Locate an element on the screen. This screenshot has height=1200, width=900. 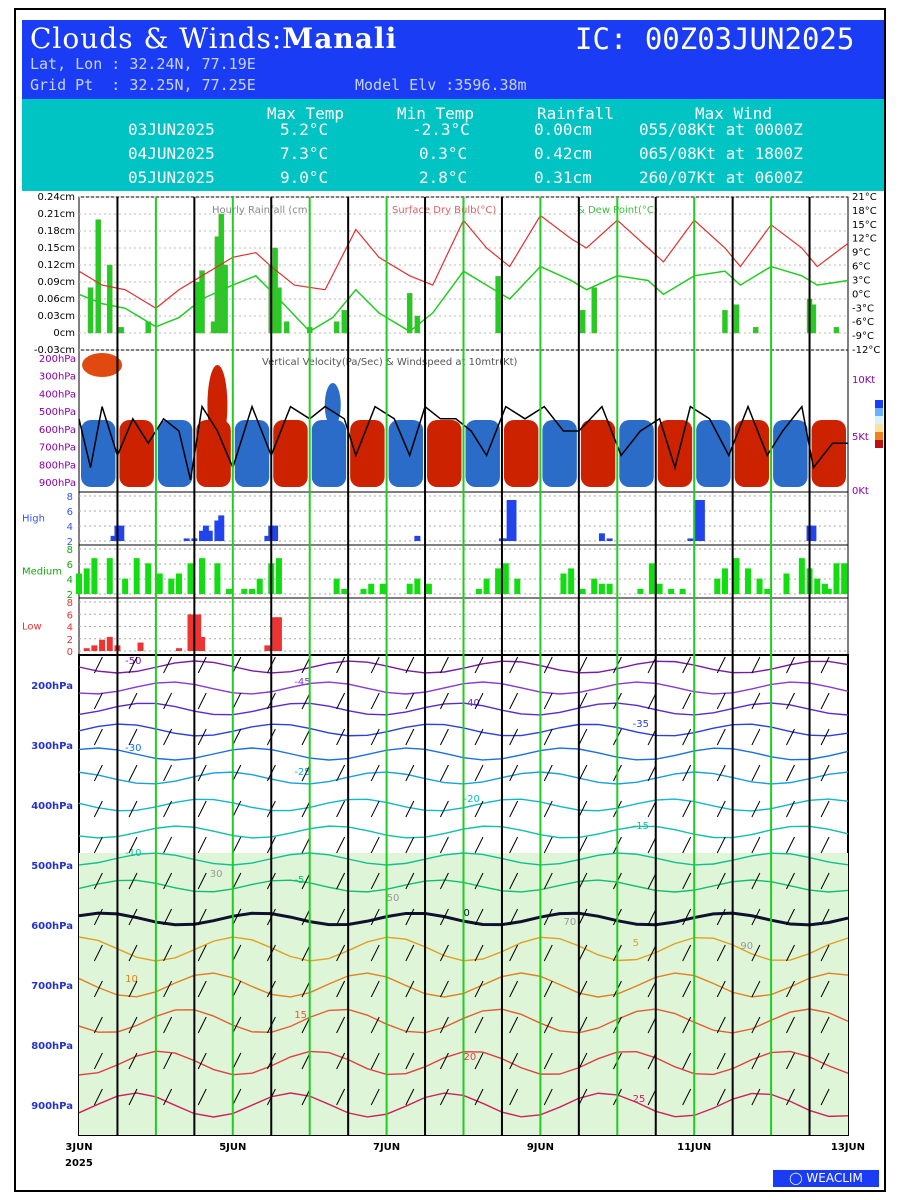
row-min: 2.8°C is located at coordinates (443, 177).